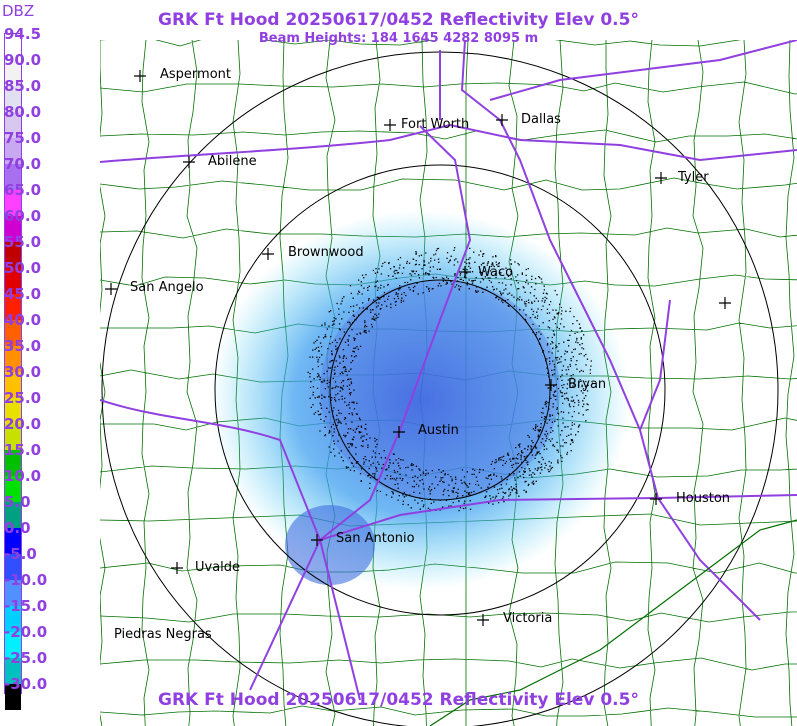 This screenshot has height=726, width=797. What do you see at coordinates (398, 38) in the screenshot?
I see `beam-heights-subtitle: Beam Heights: 184 1645 4282 8095 m` at bounding box center [398, 38].